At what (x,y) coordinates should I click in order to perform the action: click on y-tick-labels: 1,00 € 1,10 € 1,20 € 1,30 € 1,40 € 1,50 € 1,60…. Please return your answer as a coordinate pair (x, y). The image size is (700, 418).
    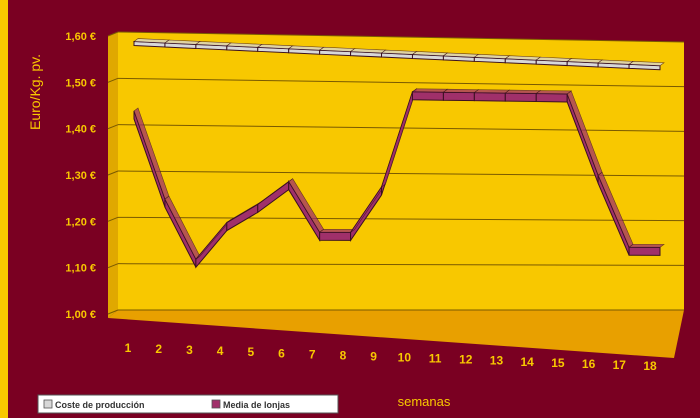
    Looking at the image, I should click on (80, 176).